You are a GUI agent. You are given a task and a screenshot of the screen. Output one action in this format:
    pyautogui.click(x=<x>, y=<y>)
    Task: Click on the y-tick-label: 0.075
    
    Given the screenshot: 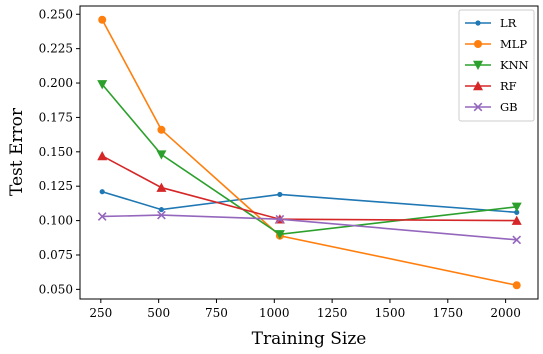 What is the action you would take?
    pyautogui.click(x=56, y=255)
    